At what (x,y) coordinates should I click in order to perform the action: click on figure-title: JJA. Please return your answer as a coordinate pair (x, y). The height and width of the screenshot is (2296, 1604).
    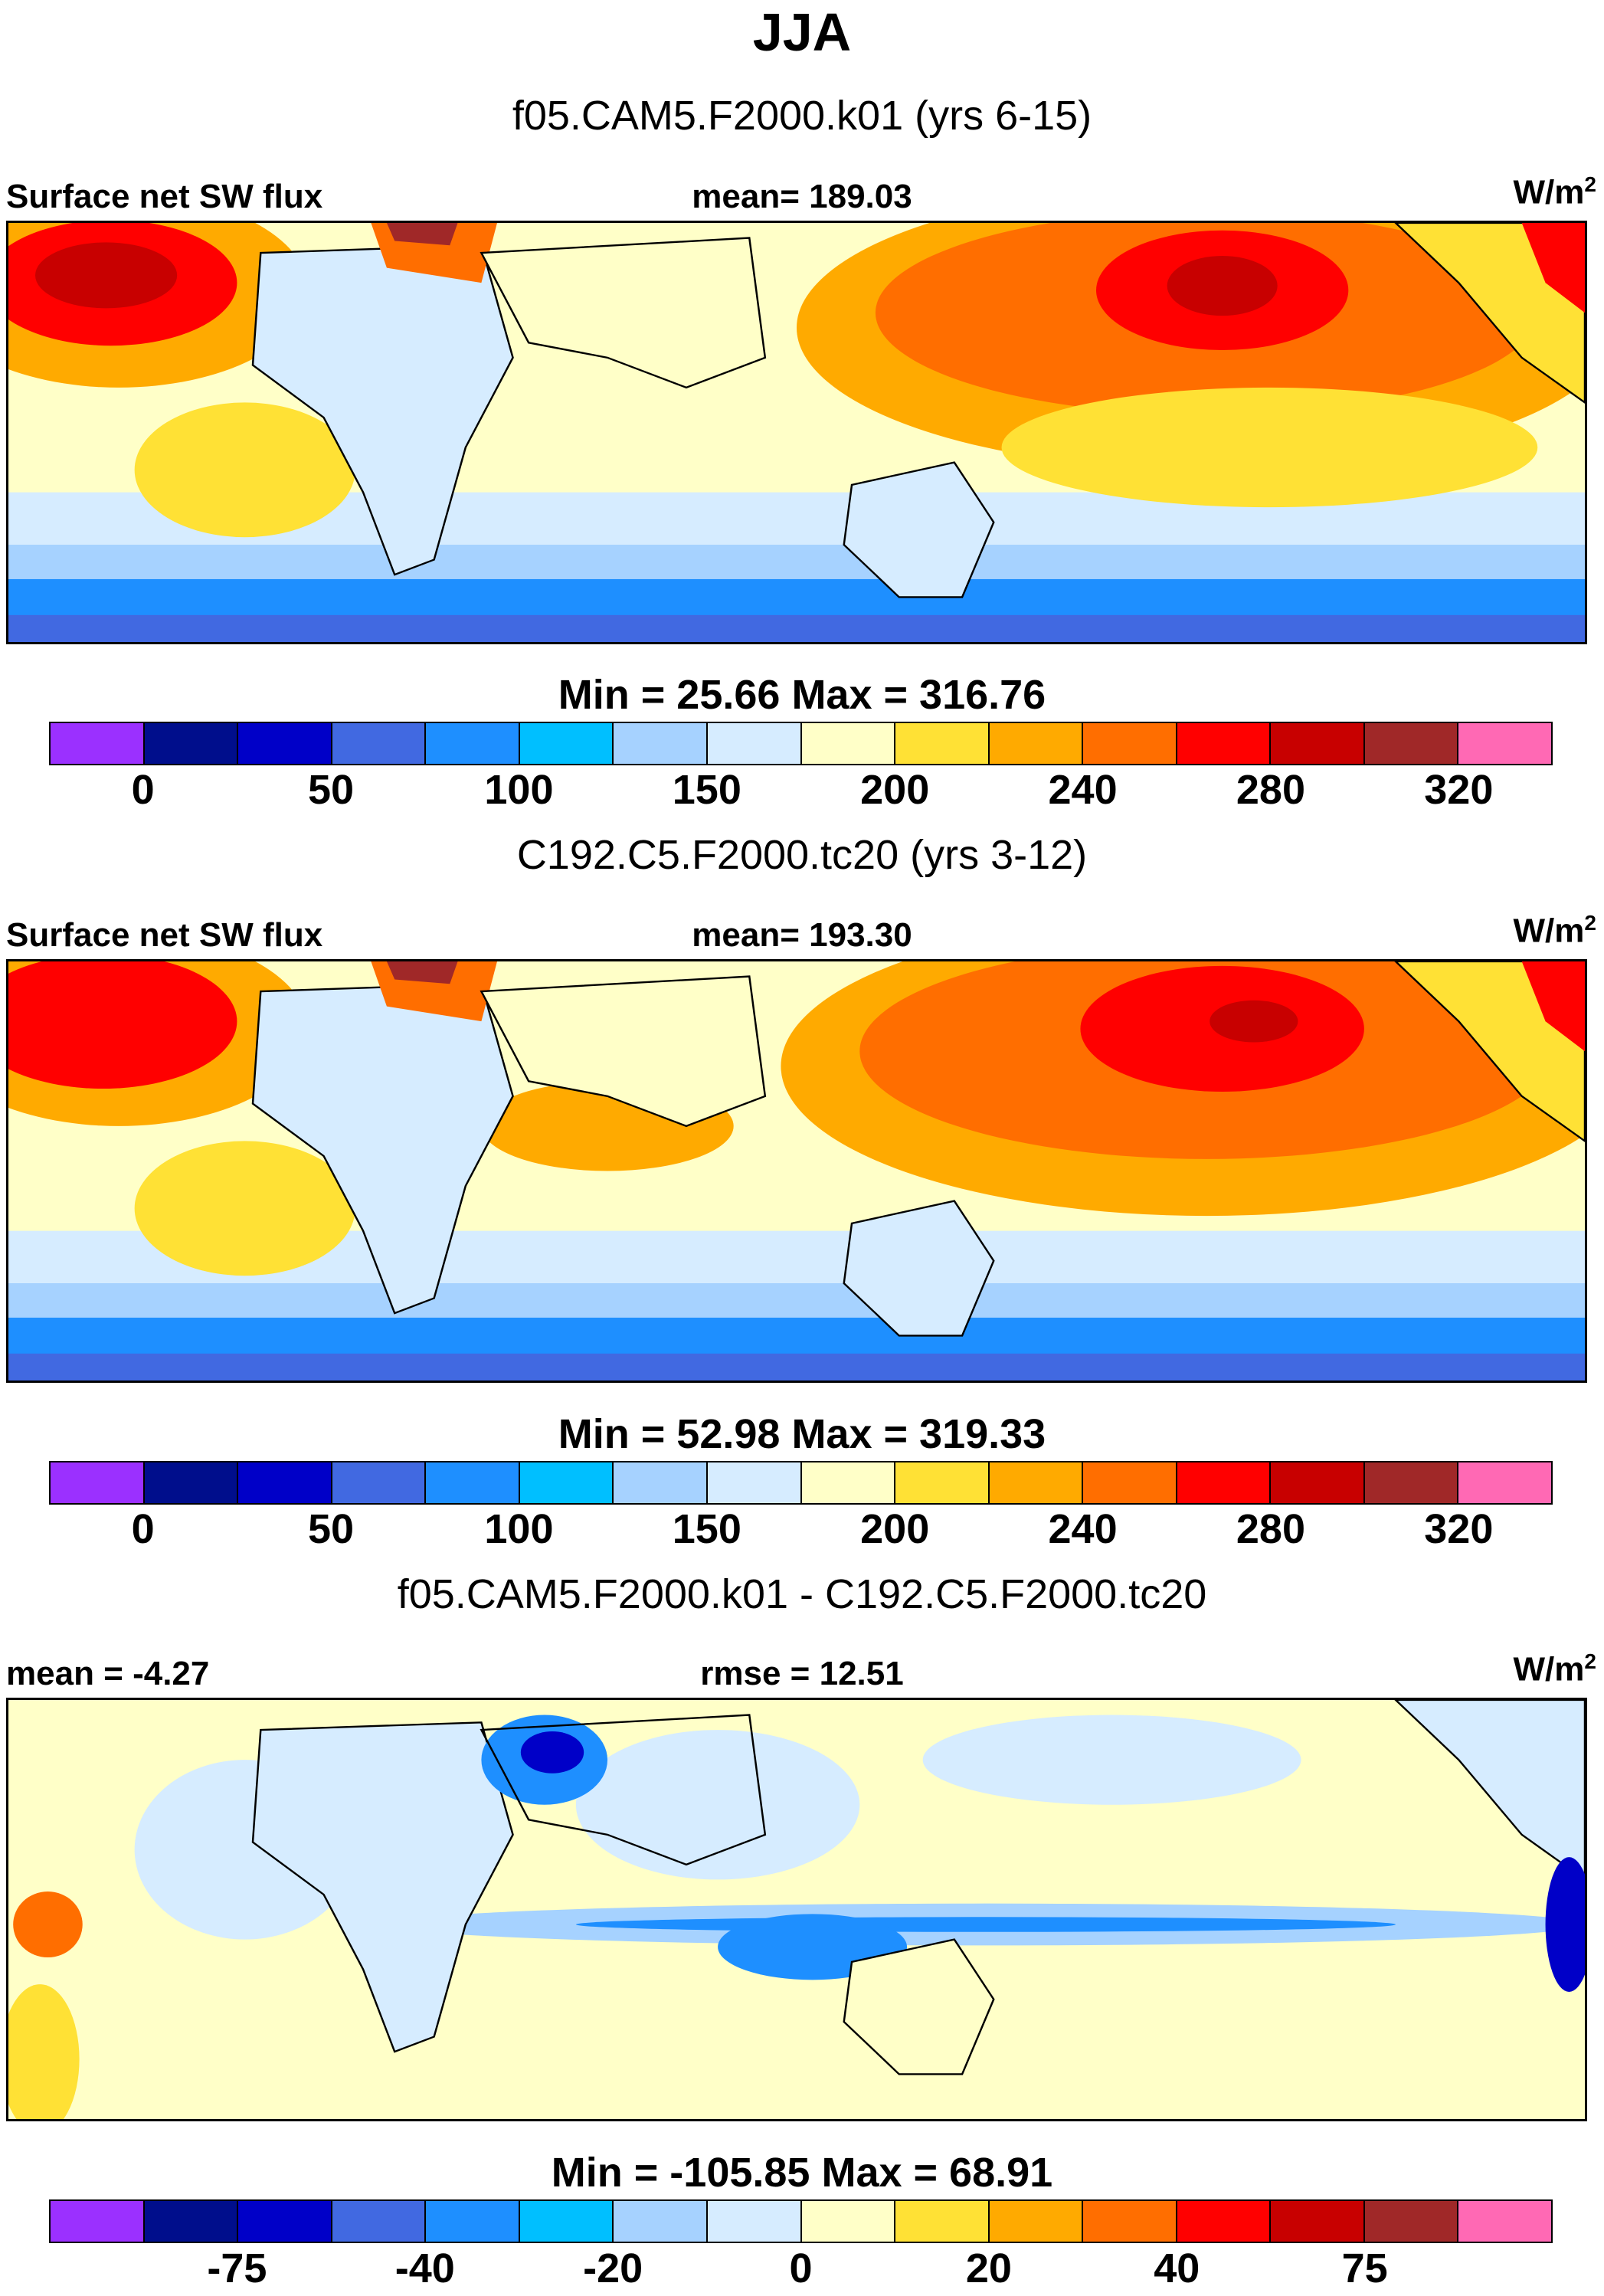
    Looking at the image, I should click on (802, 32).